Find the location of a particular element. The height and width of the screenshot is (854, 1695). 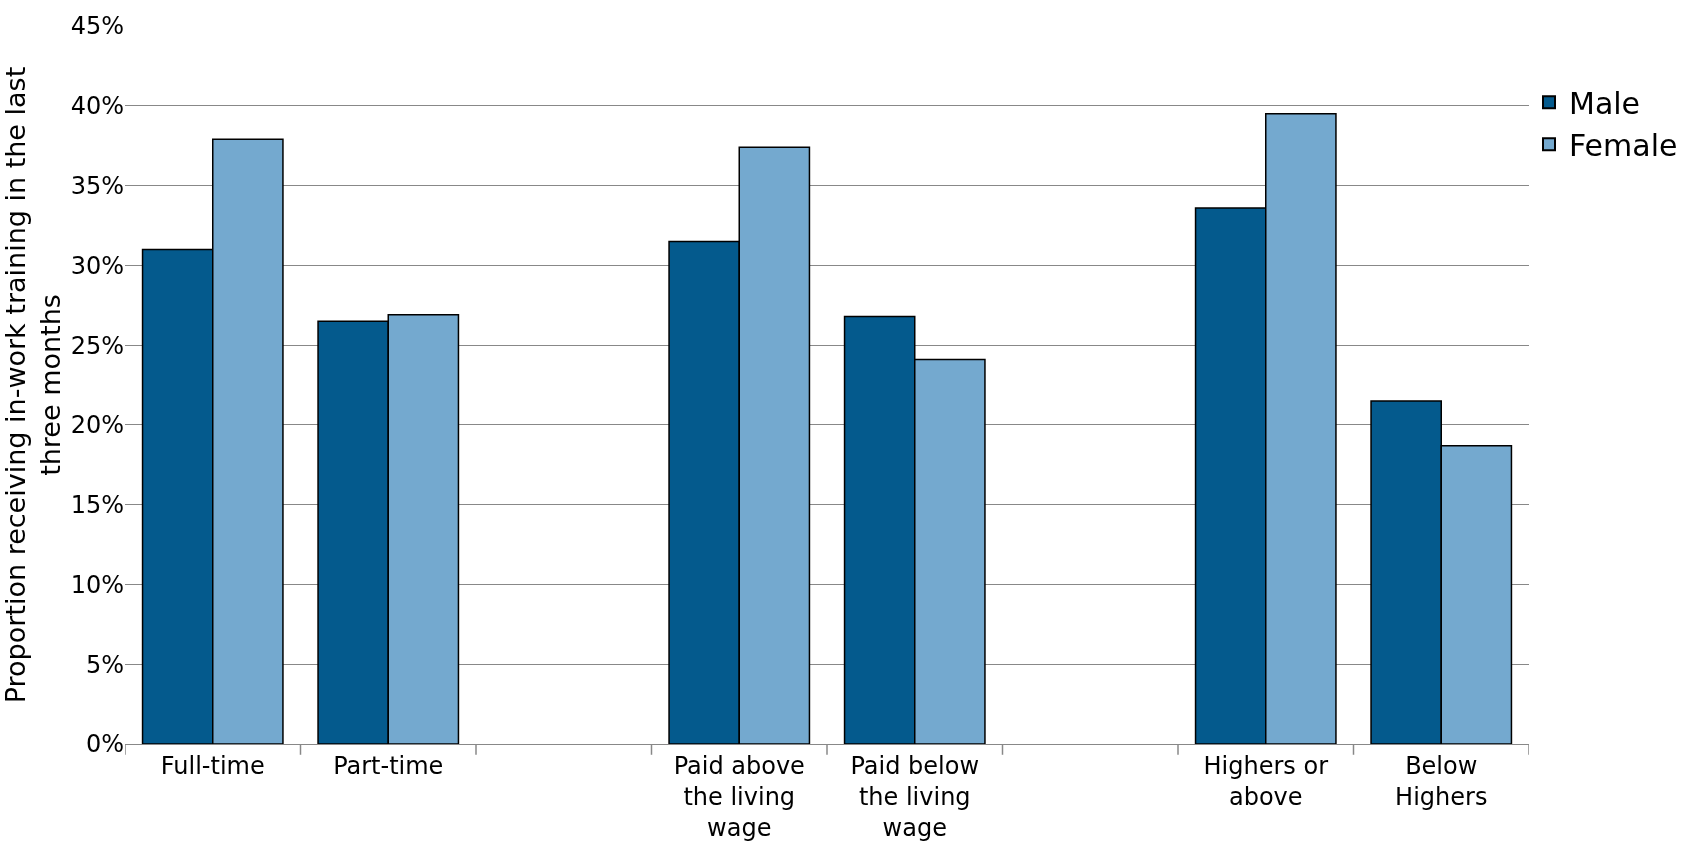

y-tick-label: 25% is located at coordinates (97, 345).